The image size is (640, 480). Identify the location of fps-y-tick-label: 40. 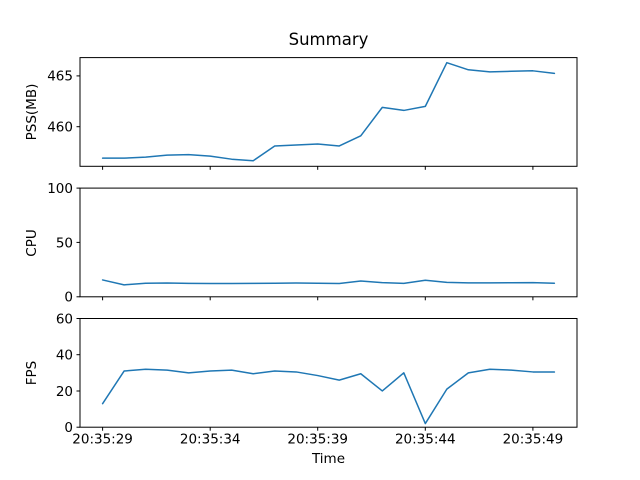
(64, 356).